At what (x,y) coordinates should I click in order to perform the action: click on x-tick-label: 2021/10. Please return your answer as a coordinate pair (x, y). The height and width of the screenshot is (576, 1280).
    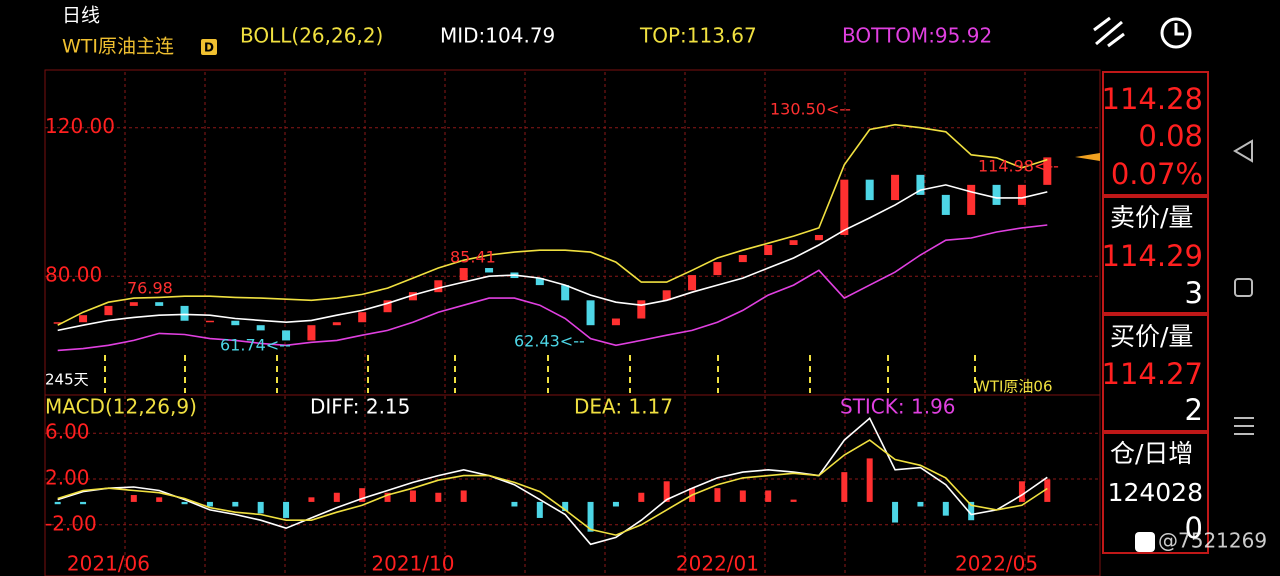
    Looking at the image, I should click on (412, 564).